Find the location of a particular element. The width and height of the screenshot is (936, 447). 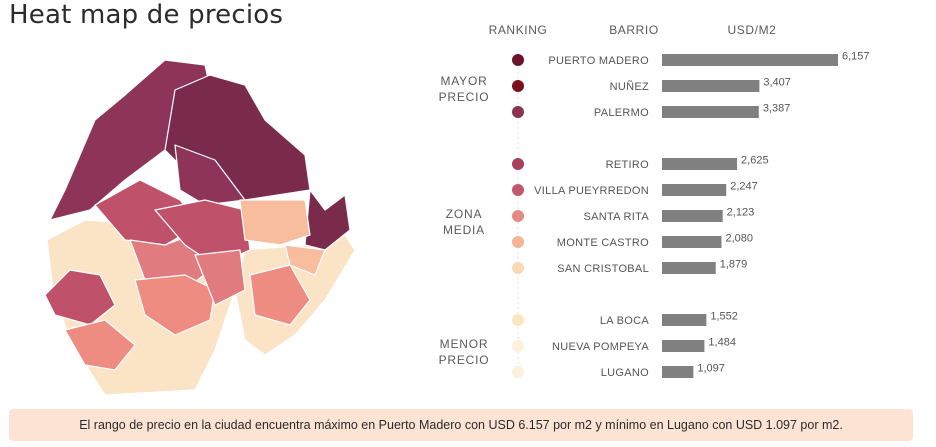

neighborhood-label: LUGANO is located at coordinates (625, 373).